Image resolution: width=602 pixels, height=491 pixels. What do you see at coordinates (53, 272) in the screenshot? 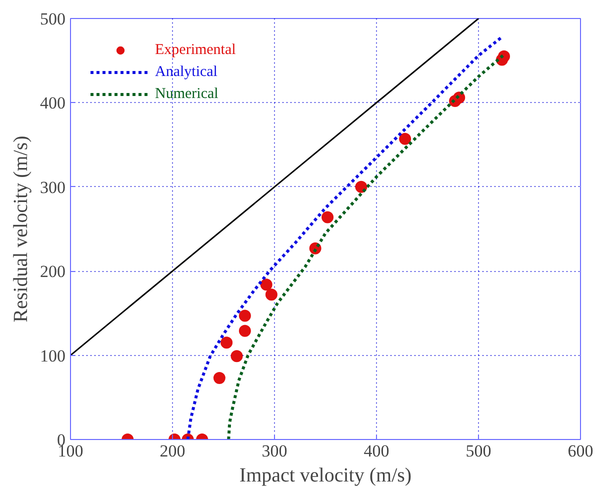
I see `y-tick-label: 200` at bounding box center [53, 272].